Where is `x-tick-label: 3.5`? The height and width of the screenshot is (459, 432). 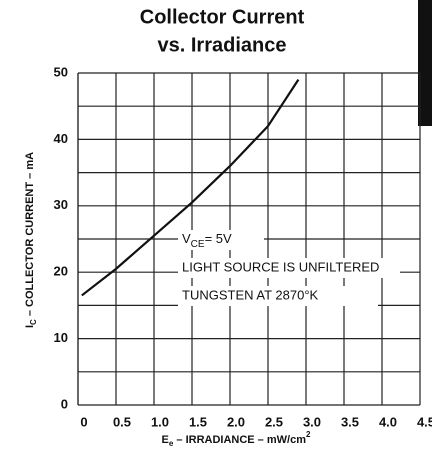 x-tick-label: 3.5 is located at coordinates (350, 421).